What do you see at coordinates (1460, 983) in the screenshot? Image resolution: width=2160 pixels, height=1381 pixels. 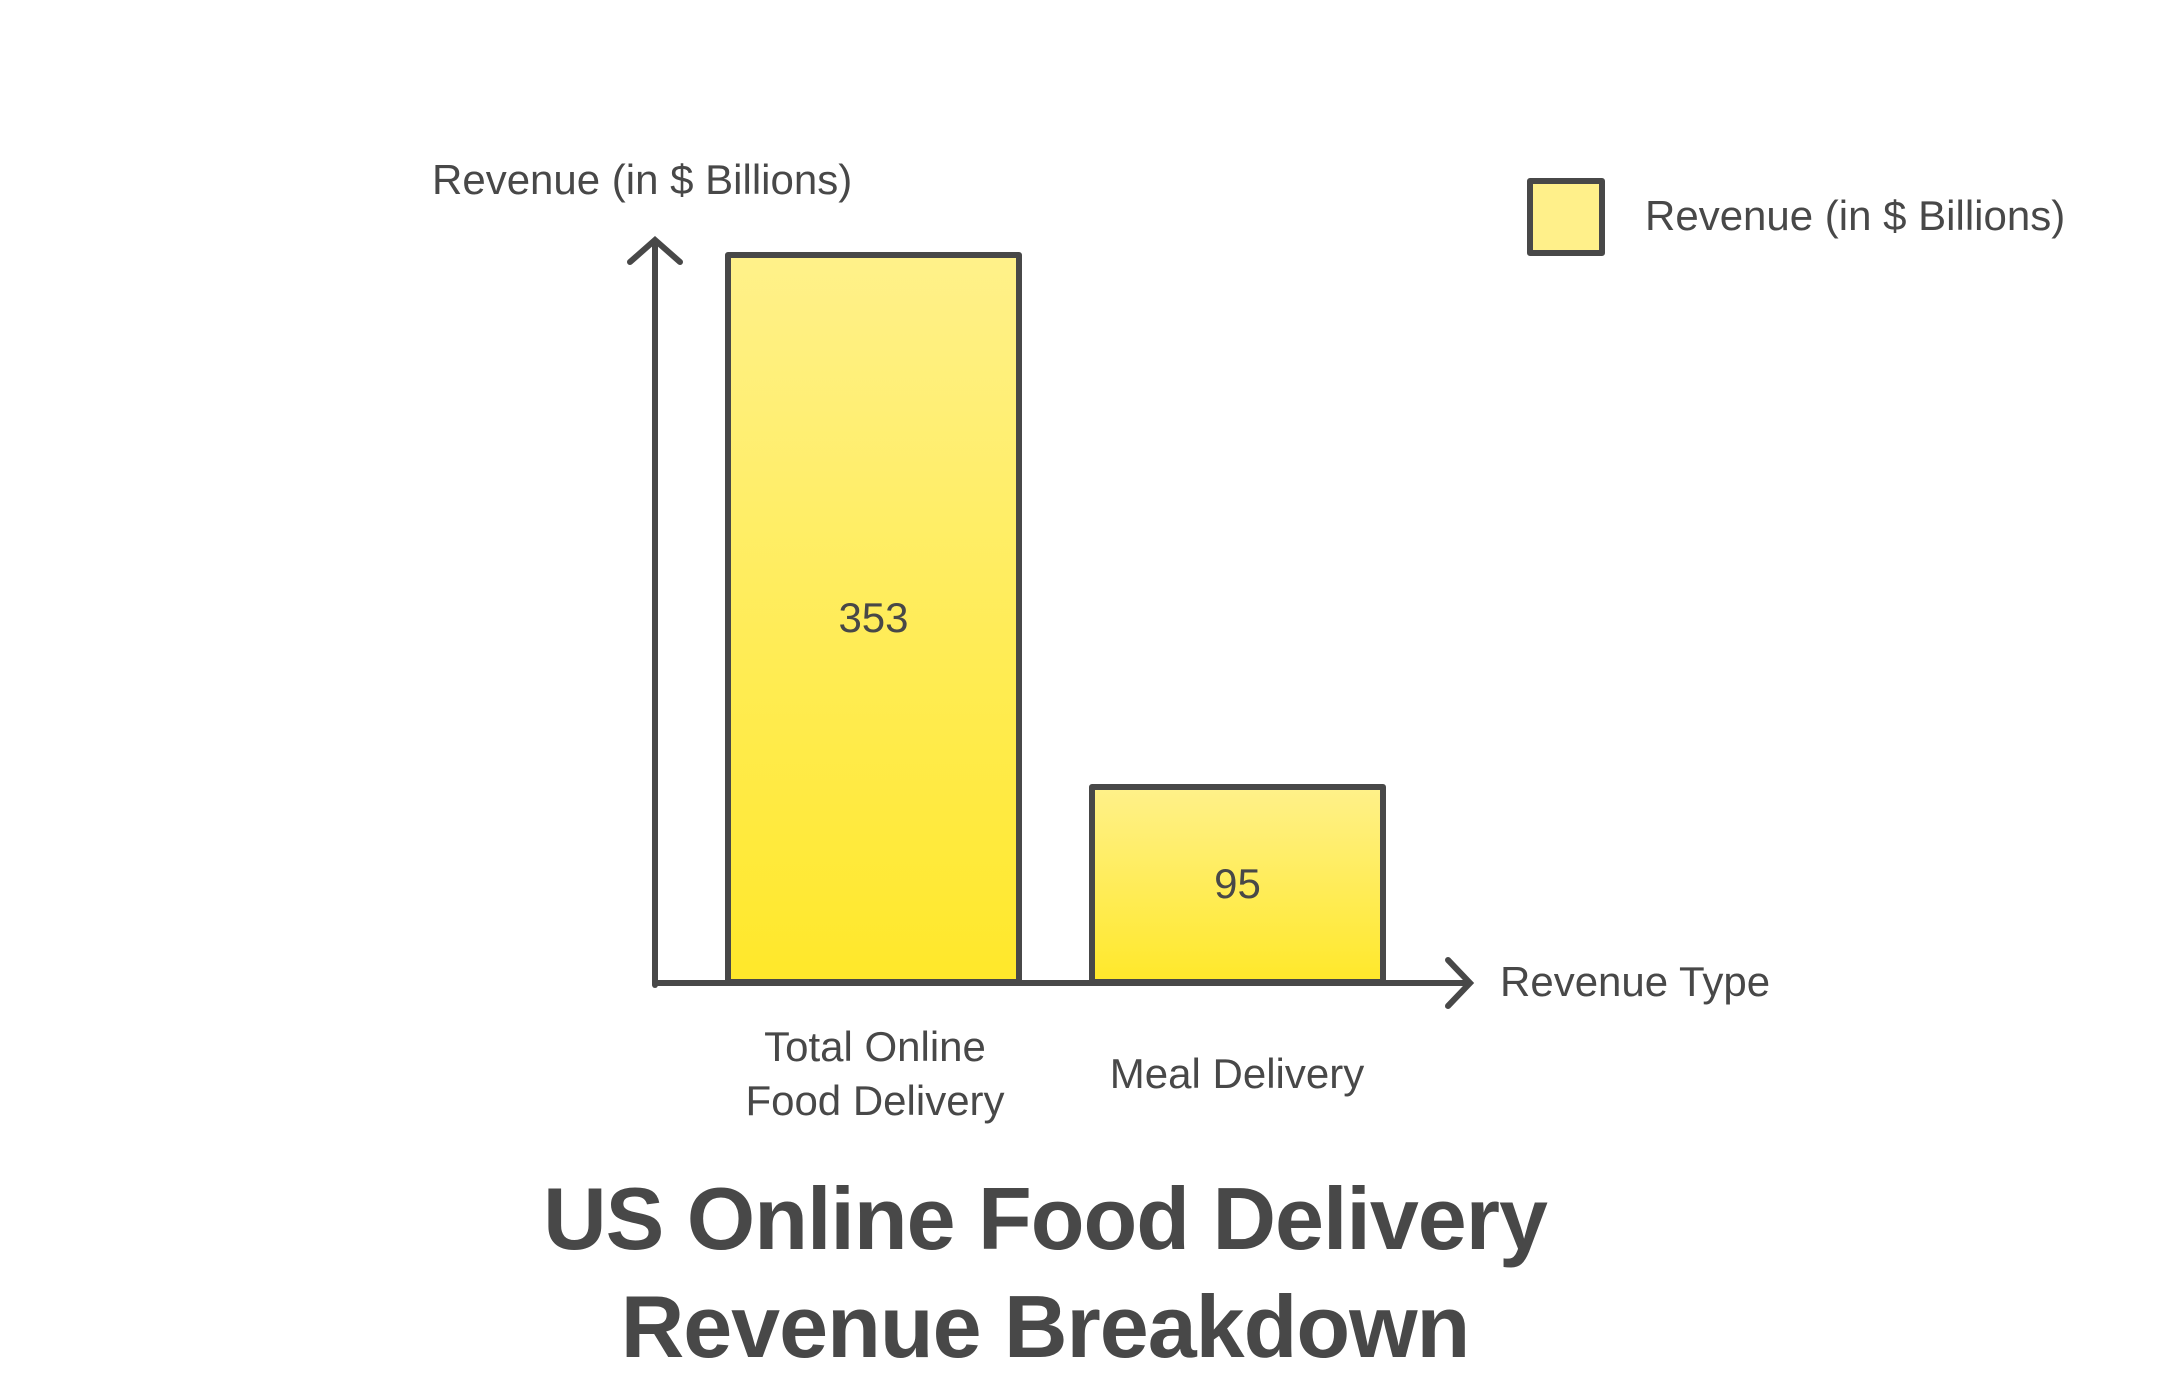 I see `x-axis-arrow-icon` at bounding box center [1460, 983].